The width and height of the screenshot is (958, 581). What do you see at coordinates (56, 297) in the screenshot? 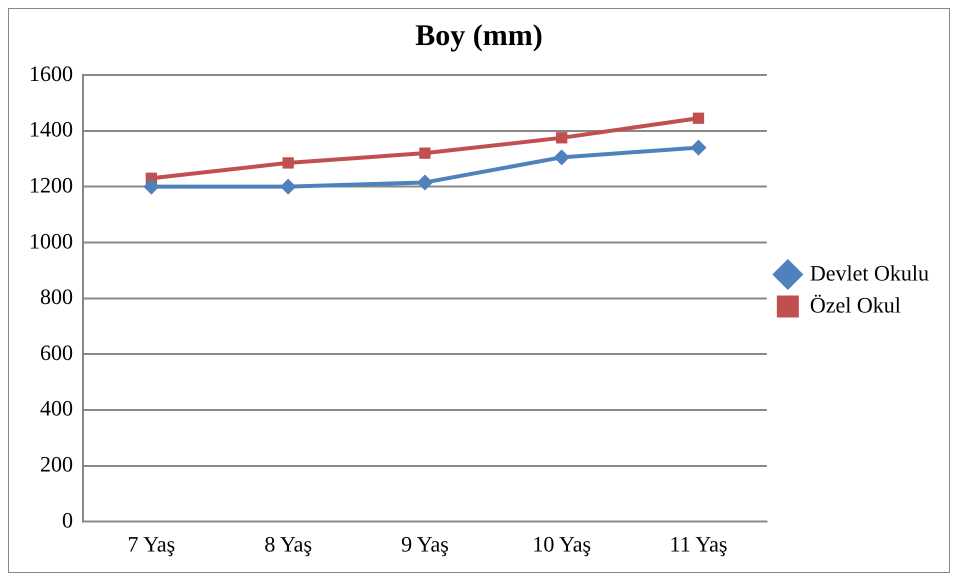
I see `y-tick-label: 800` at bounding box center [56, 297].